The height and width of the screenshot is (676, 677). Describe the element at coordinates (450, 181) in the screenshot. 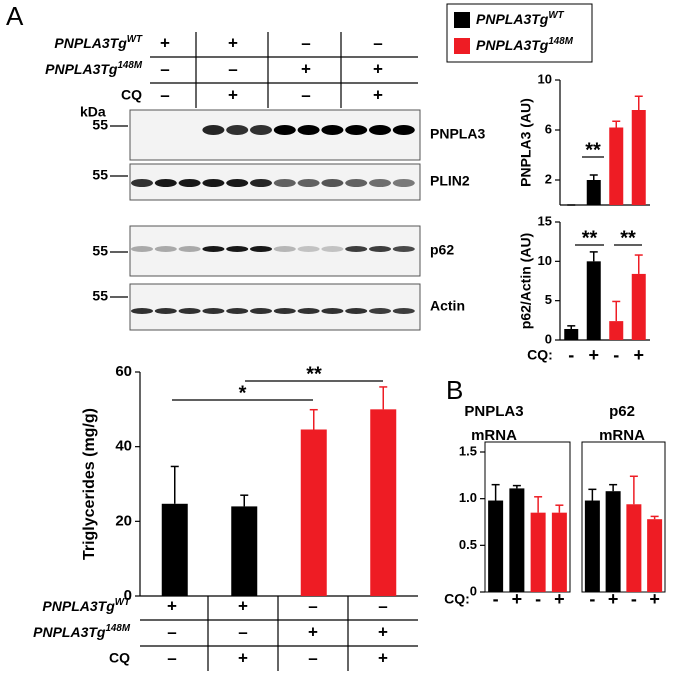

I see `blot-label: PLIN2` at that location.